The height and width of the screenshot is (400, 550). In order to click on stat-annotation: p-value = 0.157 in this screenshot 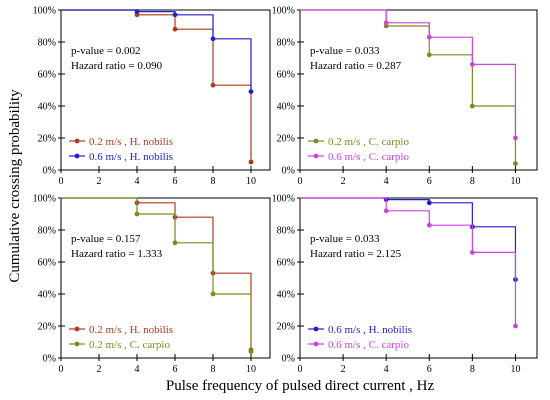, I will do `click(106, 239)`.